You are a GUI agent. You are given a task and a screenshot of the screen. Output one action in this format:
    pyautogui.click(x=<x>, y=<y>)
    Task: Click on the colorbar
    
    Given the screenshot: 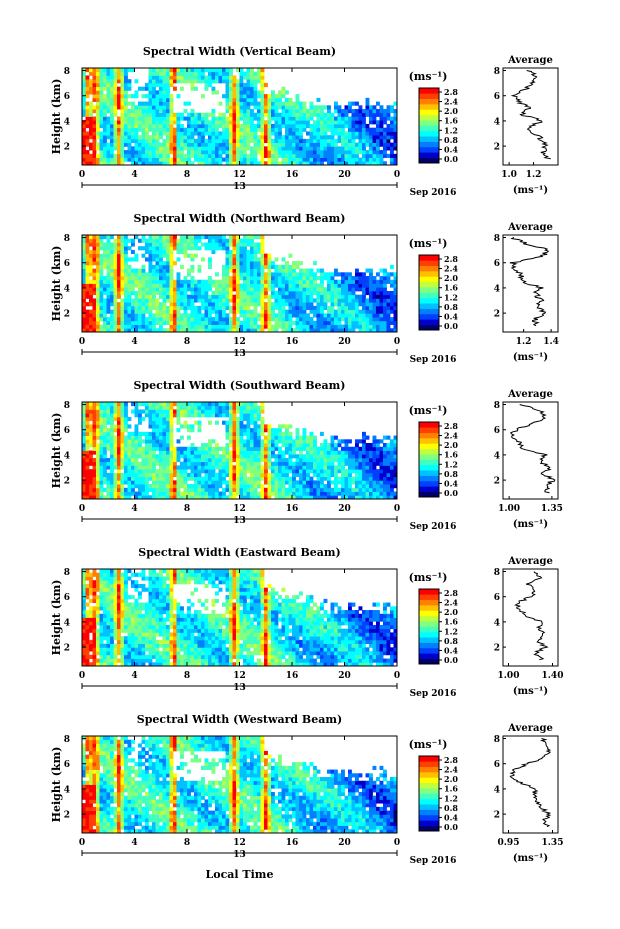 What is the action you would take?
    pyautogui.click(x=429, y=627)
    